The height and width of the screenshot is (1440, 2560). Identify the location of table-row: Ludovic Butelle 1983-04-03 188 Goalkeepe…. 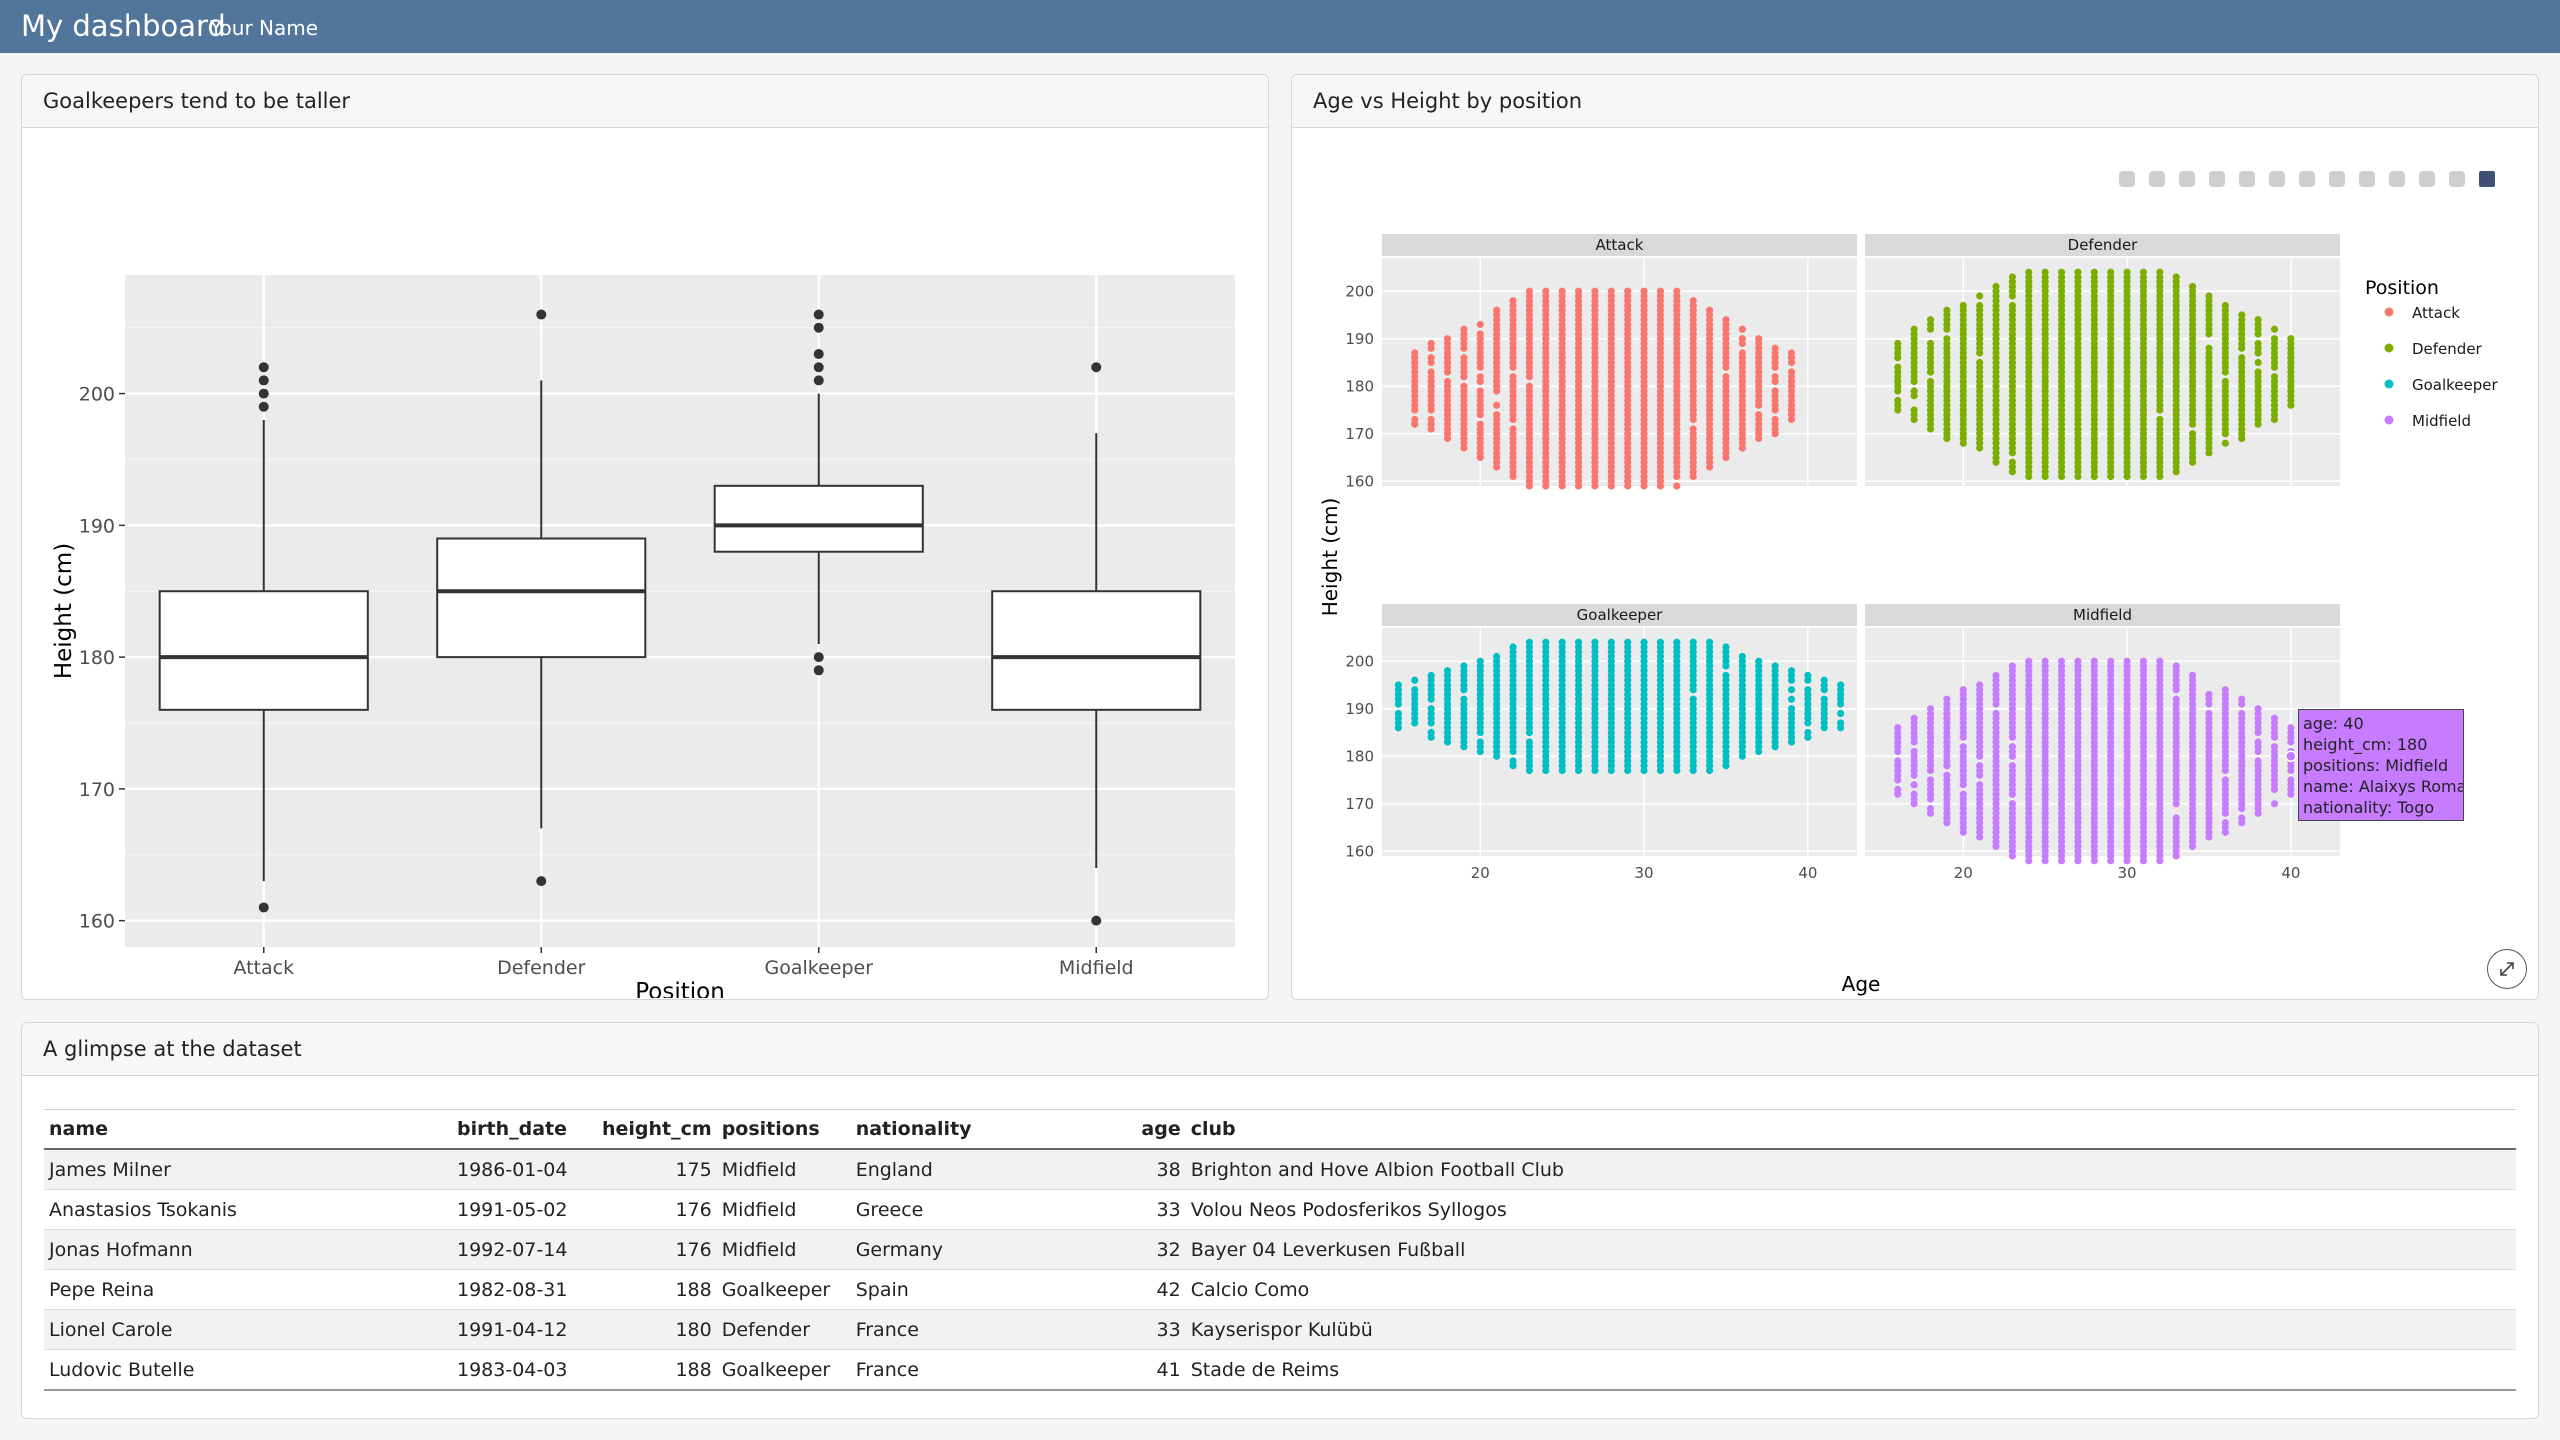
(1280, 1370).